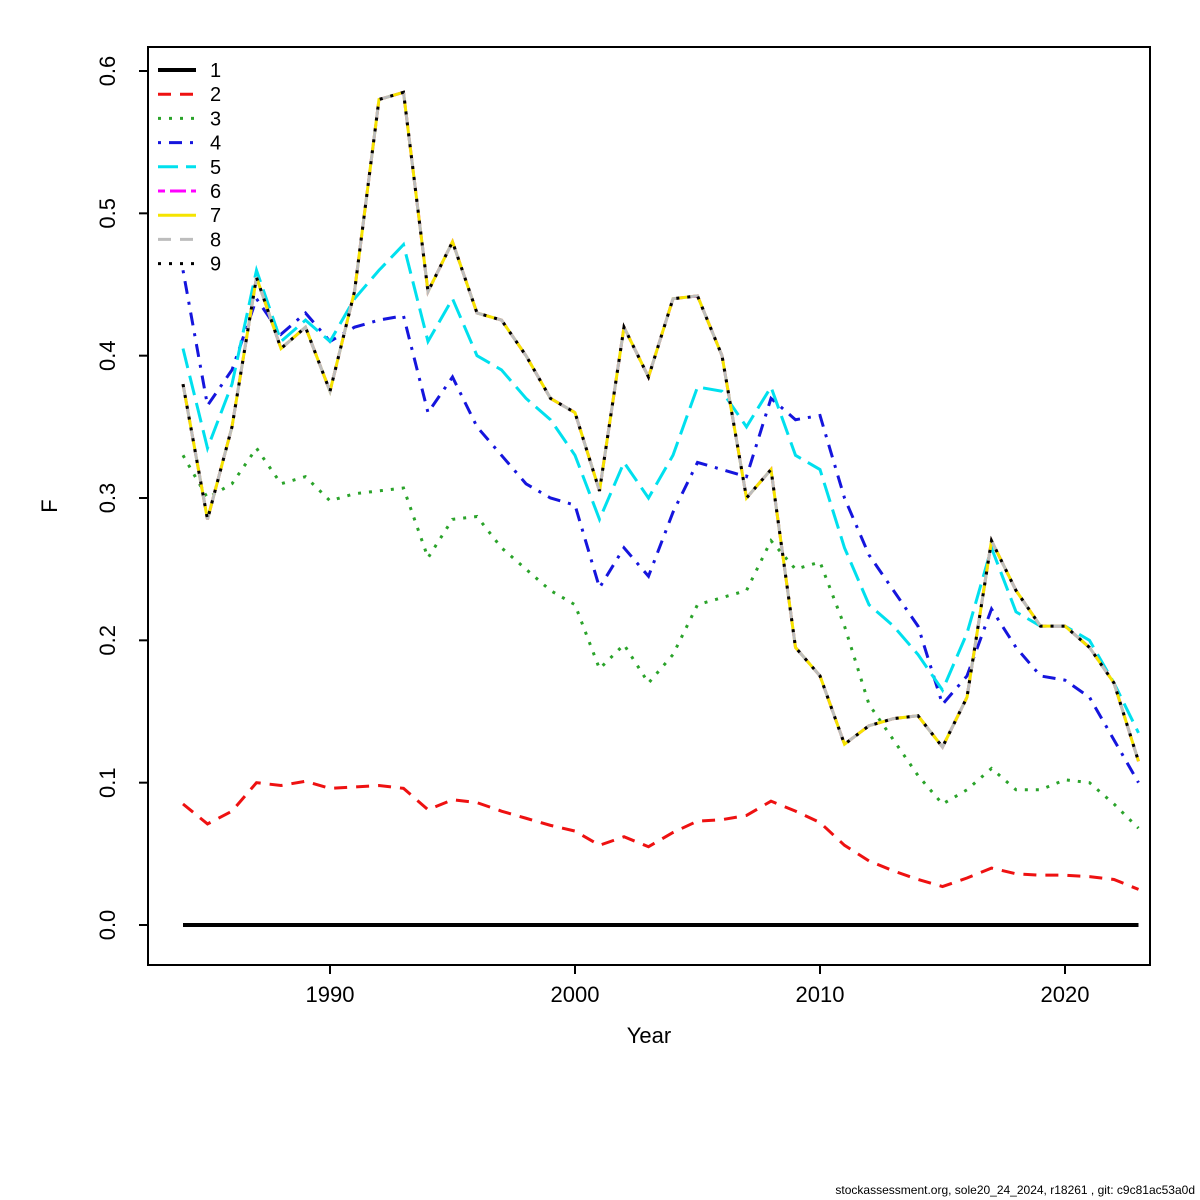 This screenshot has height=1200, width=1200. Describe the element at coordinates (575, 994) in the screenshot. I see `x-tick-label: 2000` at that location.